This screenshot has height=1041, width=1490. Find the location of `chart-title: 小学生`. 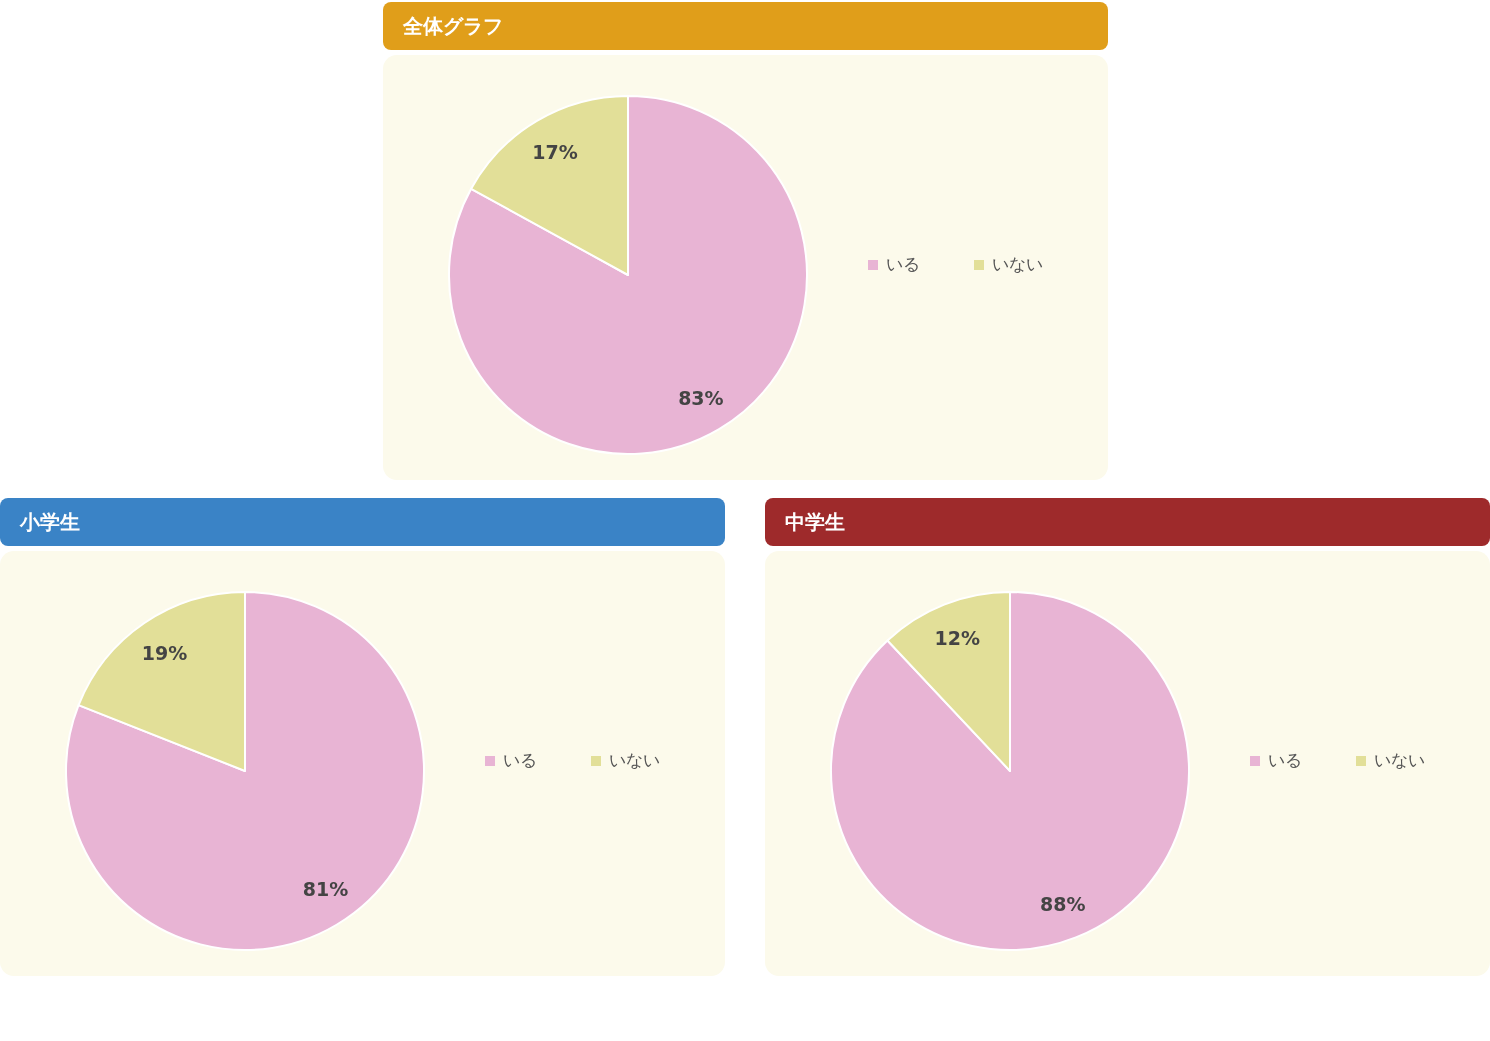

chart-title: 小学生 is located at coordinates (49, 522).